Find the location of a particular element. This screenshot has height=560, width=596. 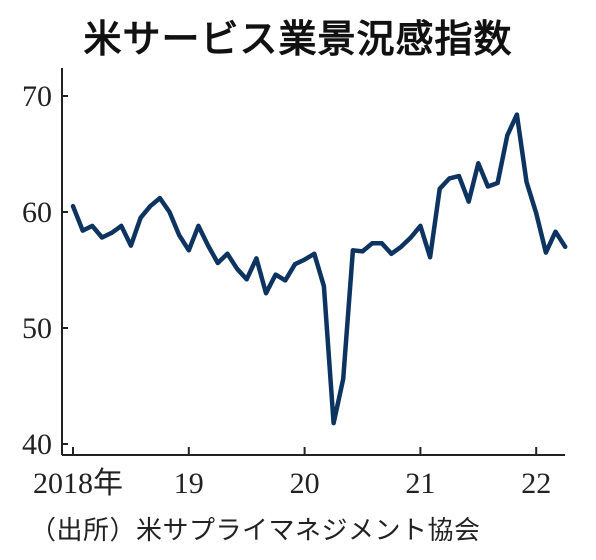

y-tick-label: 70 is located at coordinates (37, 96).